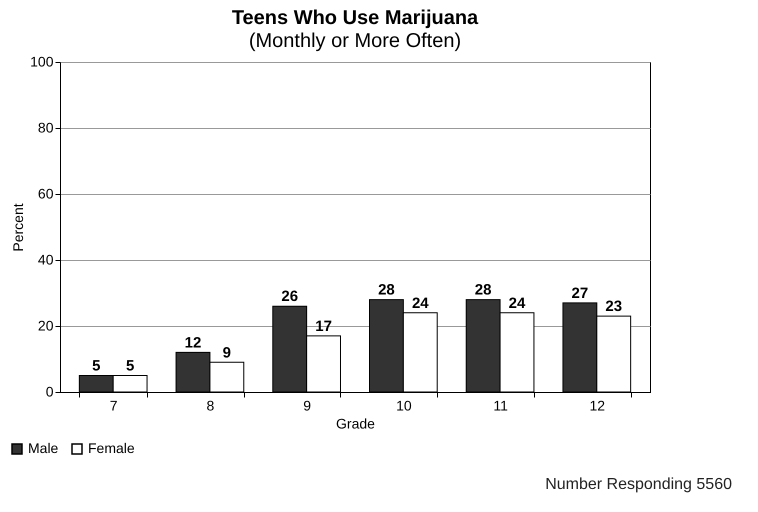  Describe the element at coordinates (46, 194) in the screenshot. I see `y-tick-label: 60` at that location.